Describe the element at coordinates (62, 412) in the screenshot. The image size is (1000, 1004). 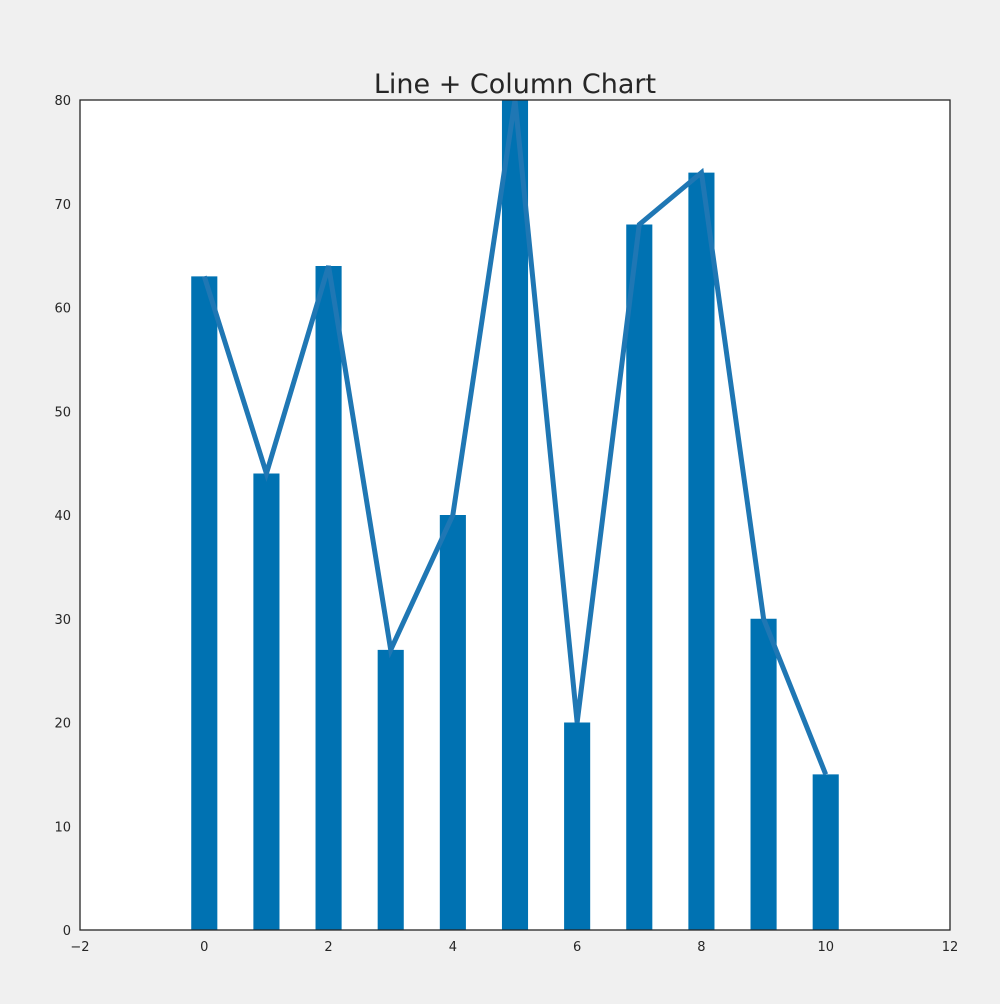
I see `y-tick-label: 50` at that location.